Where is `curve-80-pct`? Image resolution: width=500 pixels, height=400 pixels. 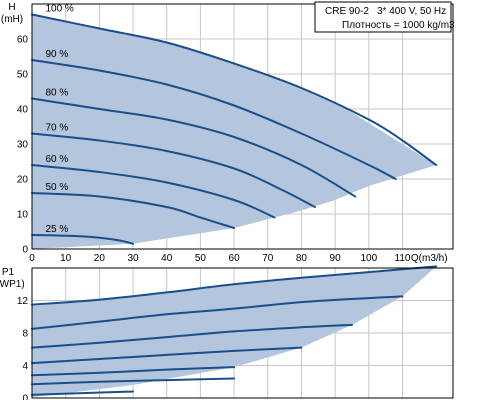 curve-80-pct is located at coordinates (192, 336).